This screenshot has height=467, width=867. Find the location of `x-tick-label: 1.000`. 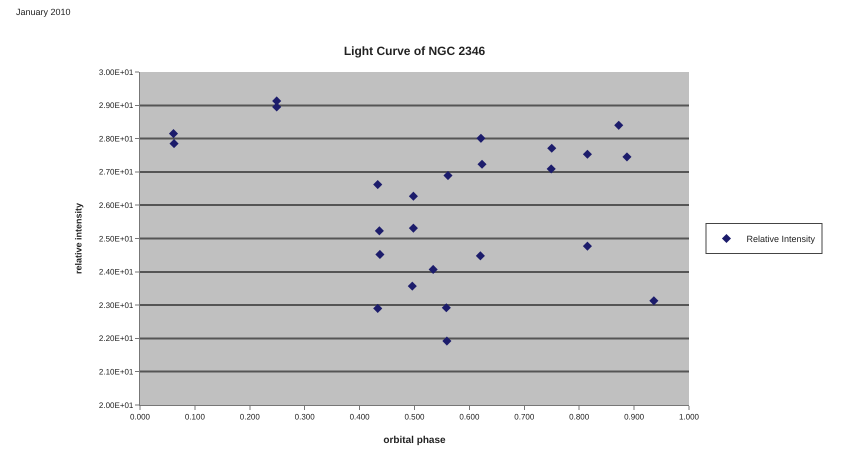

x-tick-label: 1.000 is located at coordinates (689, 417).